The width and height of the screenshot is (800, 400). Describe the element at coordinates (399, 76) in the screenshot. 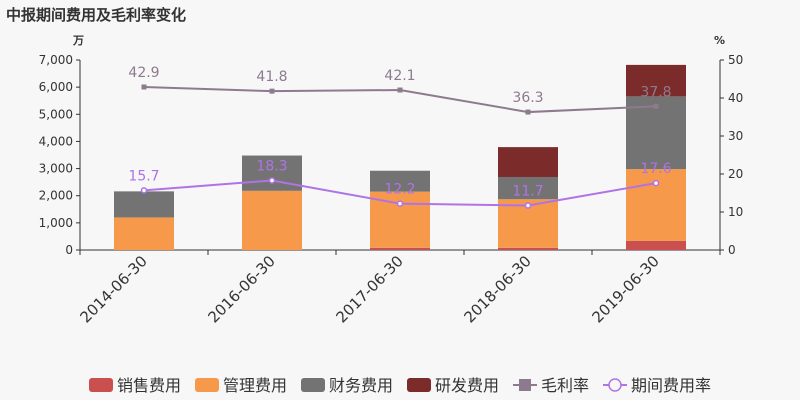

I see `data-label: 42.1` at that location.